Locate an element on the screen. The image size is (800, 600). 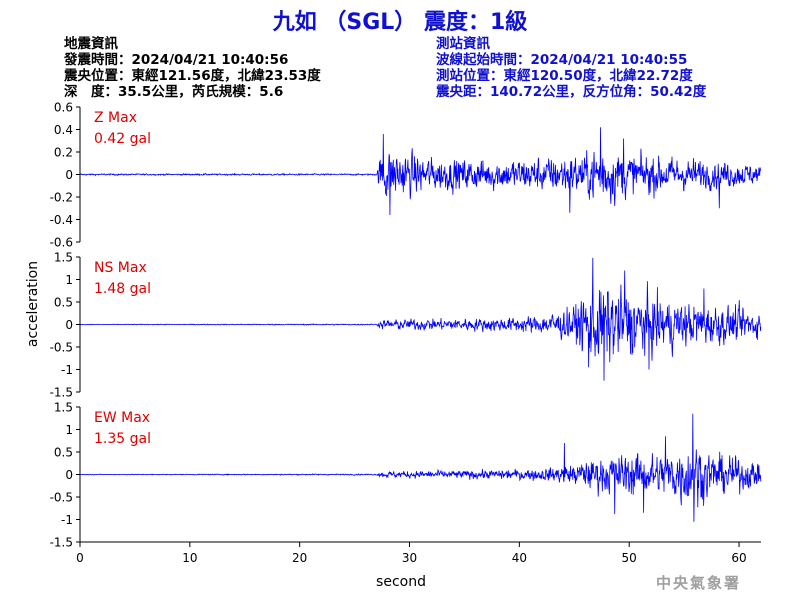
agency-label: 中央氣象署 is located at coordinates (699, 583).